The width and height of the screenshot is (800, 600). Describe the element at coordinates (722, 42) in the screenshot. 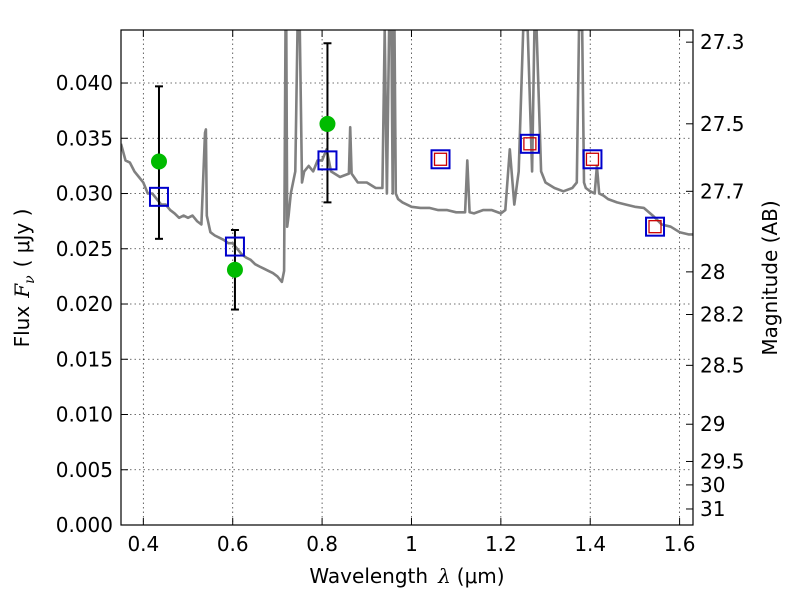

I see `magnitude-tick-label: 27.3` at that location.